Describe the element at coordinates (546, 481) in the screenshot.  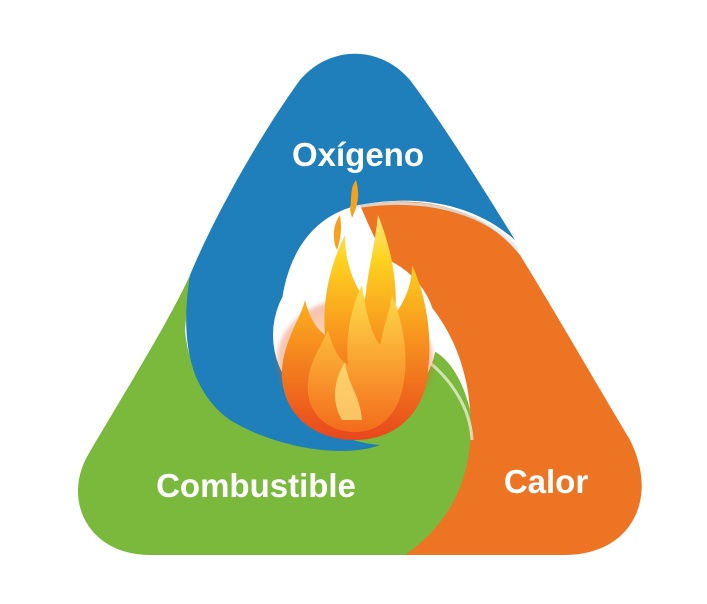
I see `heat-label: Calor` at that location.